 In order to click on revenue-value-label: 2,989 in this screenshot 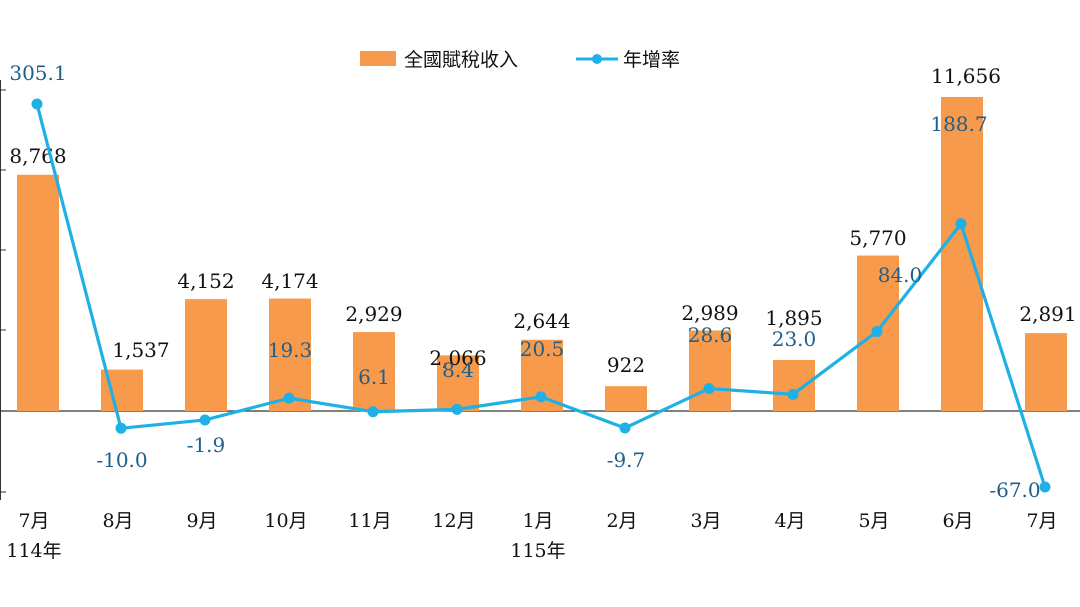, I will do `click(709, 313)`.